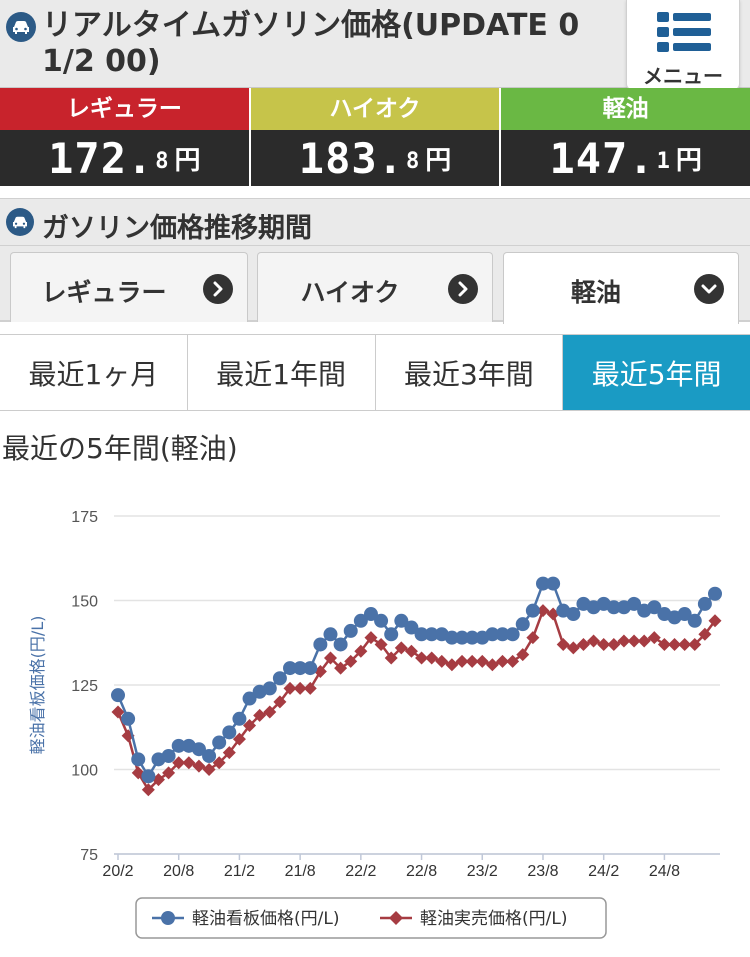  What do you see at coordinates (656, 372) in the screenshot?
I see `tab-5-years: 最近5年間` at bounding box center [656, 372].